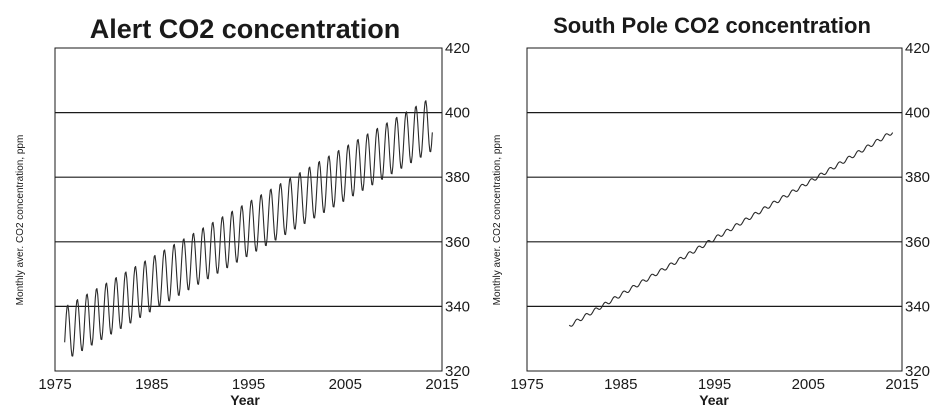 This screenshot has width=951, height=414. I want to click on alert-x-tick-label: 2005, so click(345, 384).